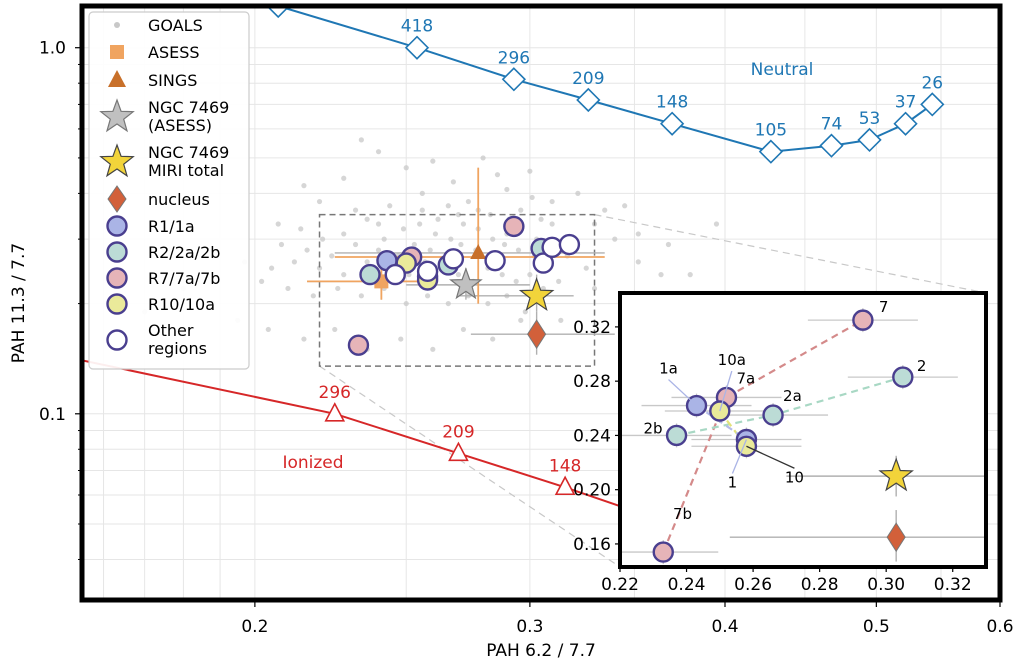 This screenshot has height=667, width=1021. Describe the element at coordinates (876, 627) in the screenshot. I see `x-tick-label: 0.5` at that location.